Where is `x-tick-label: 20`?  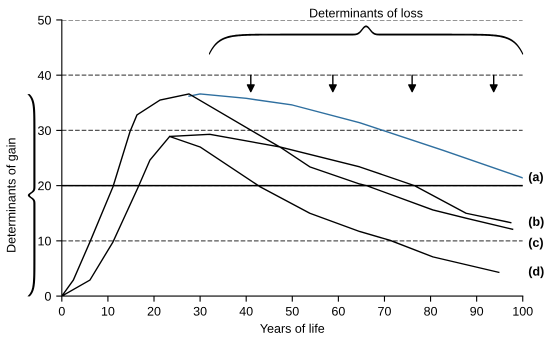
x-tick-label: 20 is located at coordinates (154, 311).